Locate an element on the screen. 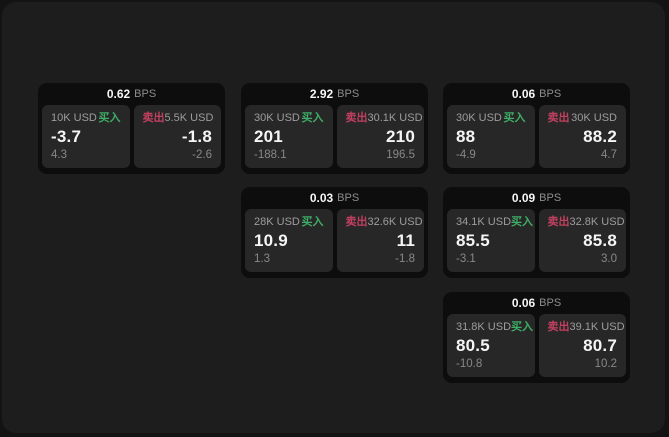 Image resolution: width=669 pixels, height=437 pixels. sell-delta: -2.6 is located at coordinates (202, 155).